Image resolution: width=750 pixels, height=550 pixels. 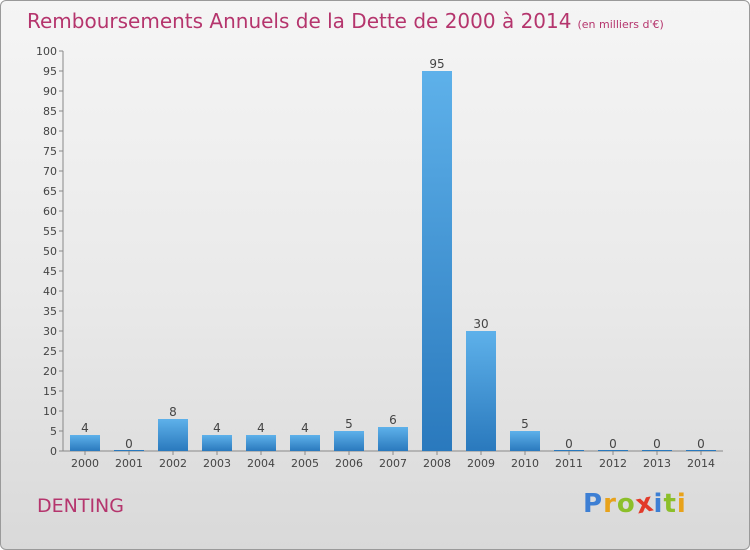 What do you see at coordinates (50, 71) in the screenshot?
I see `y-tick-label: 95` at bounding box center [50, 71].